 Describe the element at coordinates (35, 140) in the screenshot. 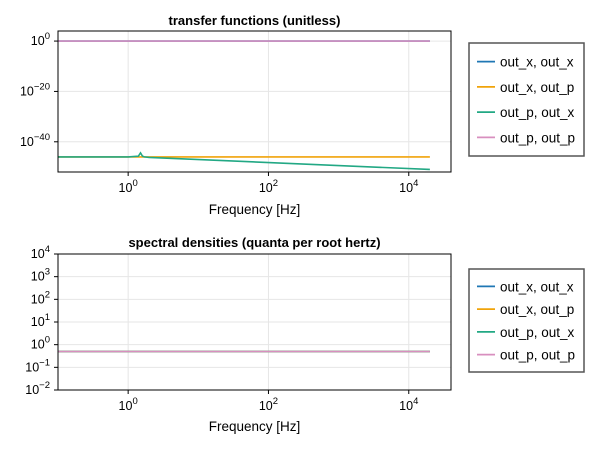

I see `y-tick-label: 10⁻⁴⁰` at that location.